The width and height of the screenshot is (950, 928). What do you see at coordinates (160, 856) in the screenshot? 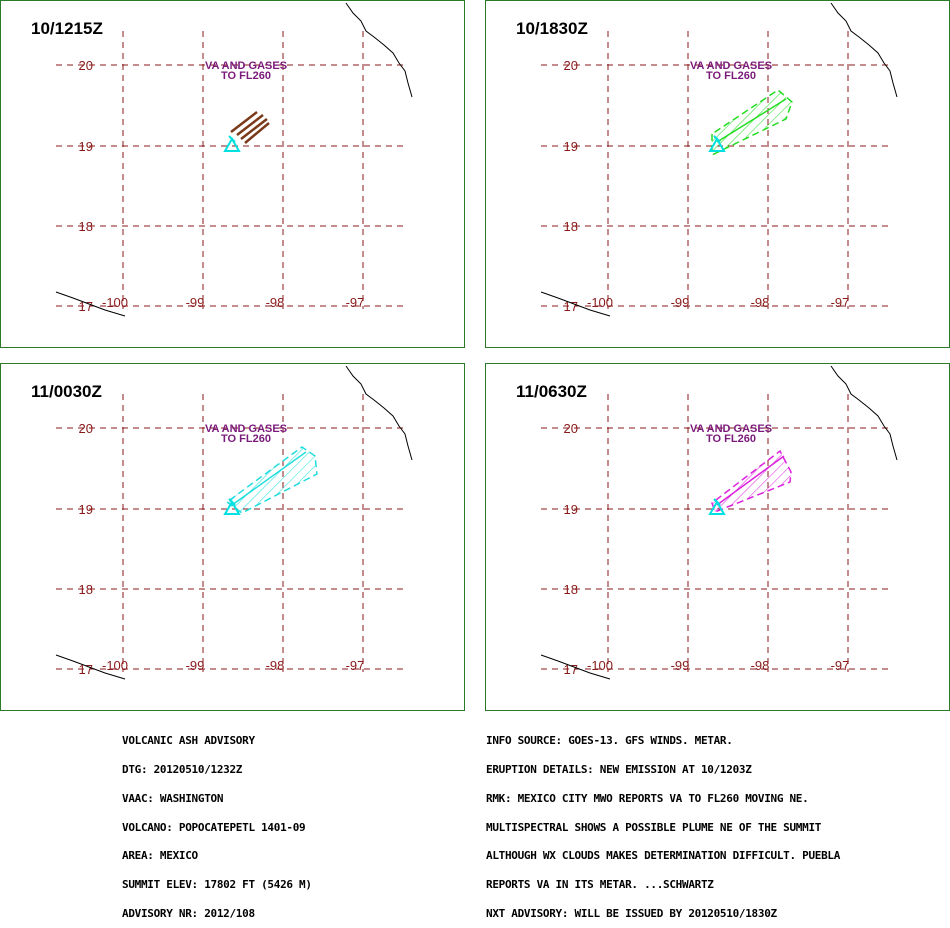
I see `advisory-line: AREA: MEXICO` at bounding box center [160, 856].